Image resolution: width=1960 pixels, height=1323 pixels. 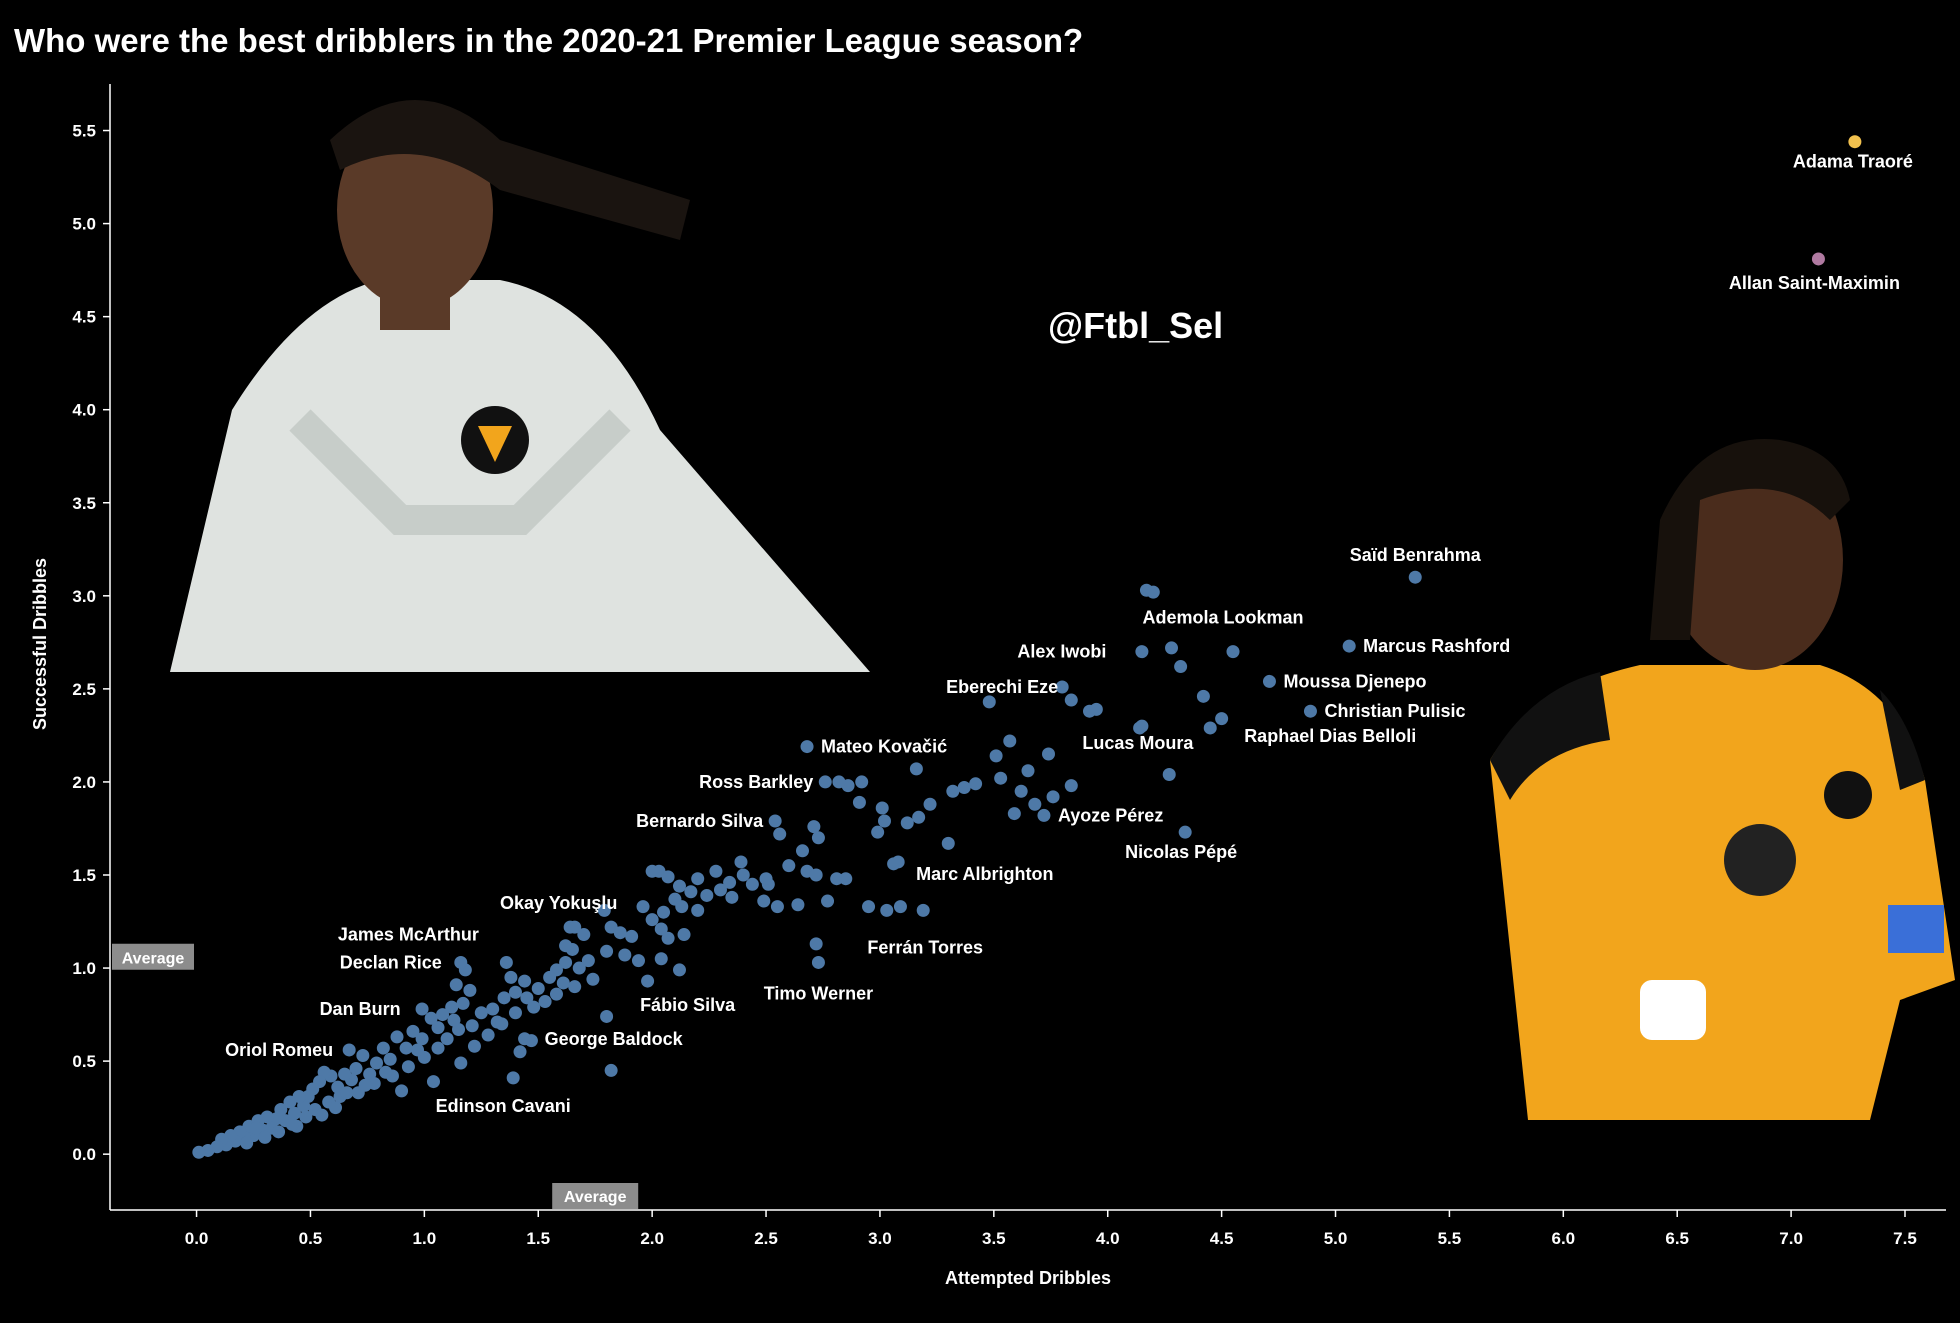 I want to click on point-label: Bernardo Silva, so click(x=700, y=821).